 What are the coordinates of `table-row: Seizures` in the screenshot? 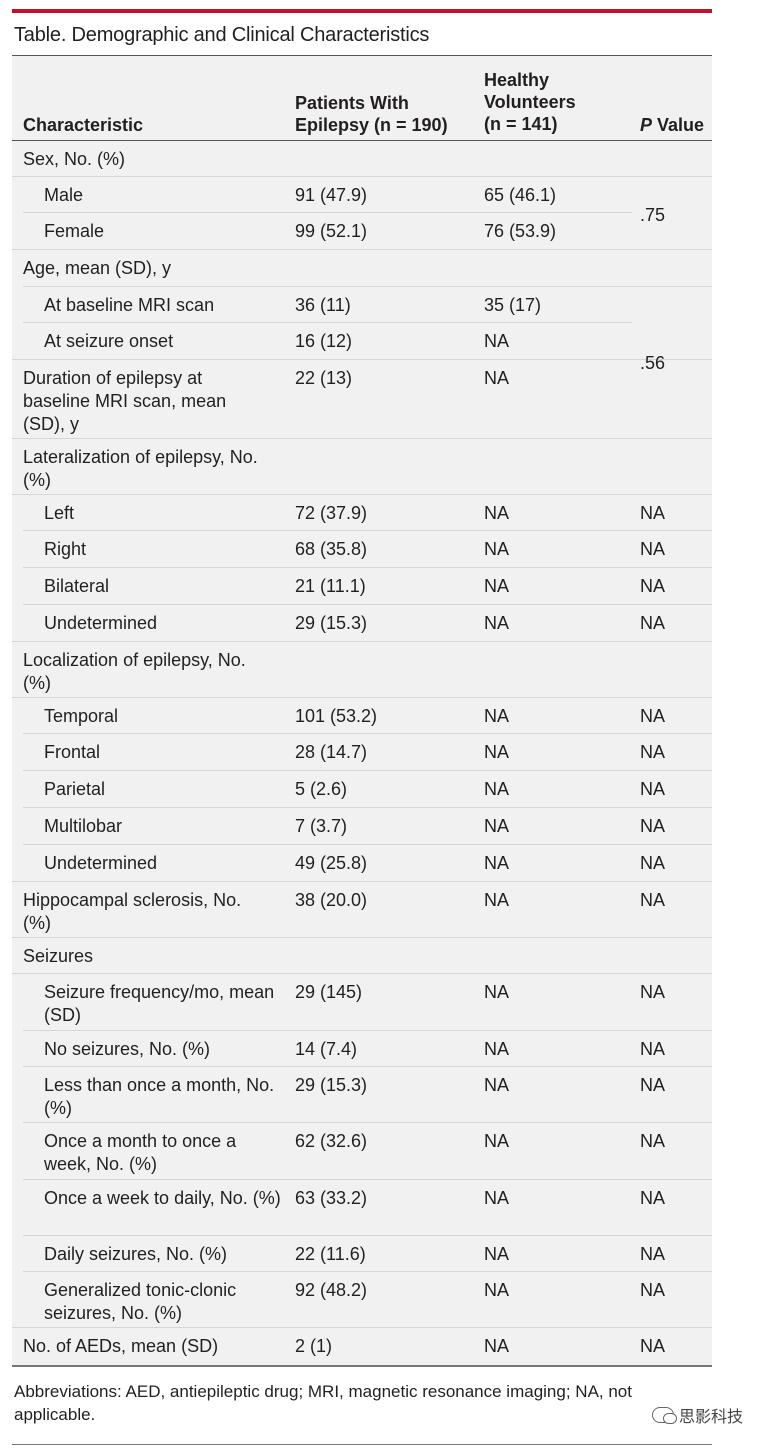 It's located at (362, 956).